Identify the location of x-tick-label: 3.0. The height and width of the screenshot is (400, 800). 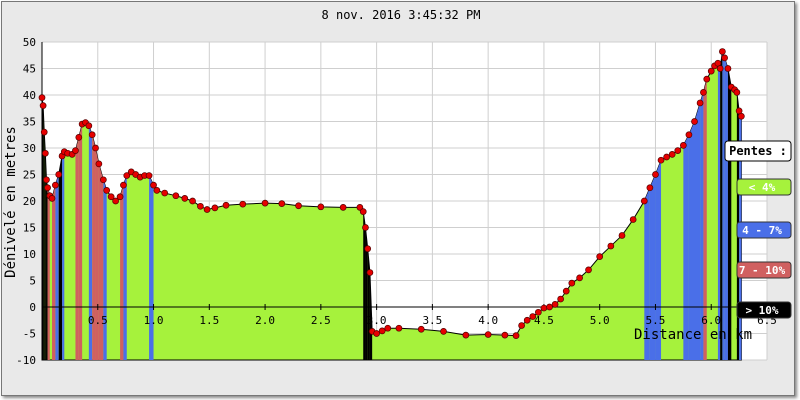
(377, 320).